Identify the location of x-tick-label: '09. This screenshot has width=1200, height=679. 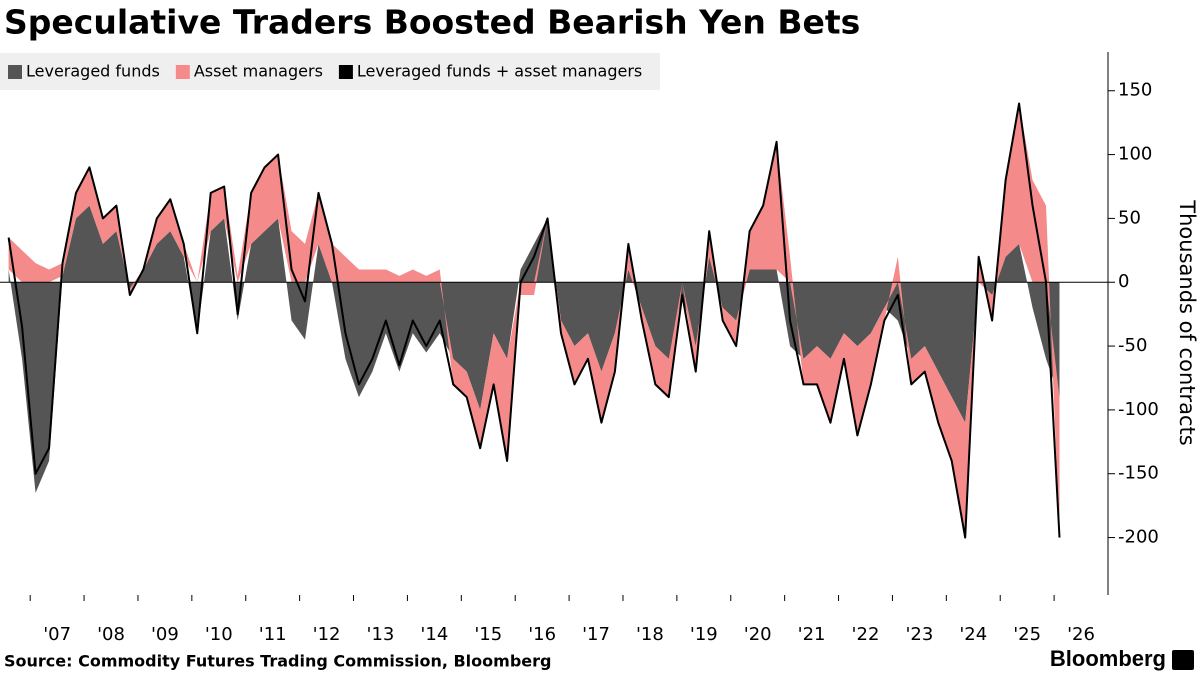
(165, 634).